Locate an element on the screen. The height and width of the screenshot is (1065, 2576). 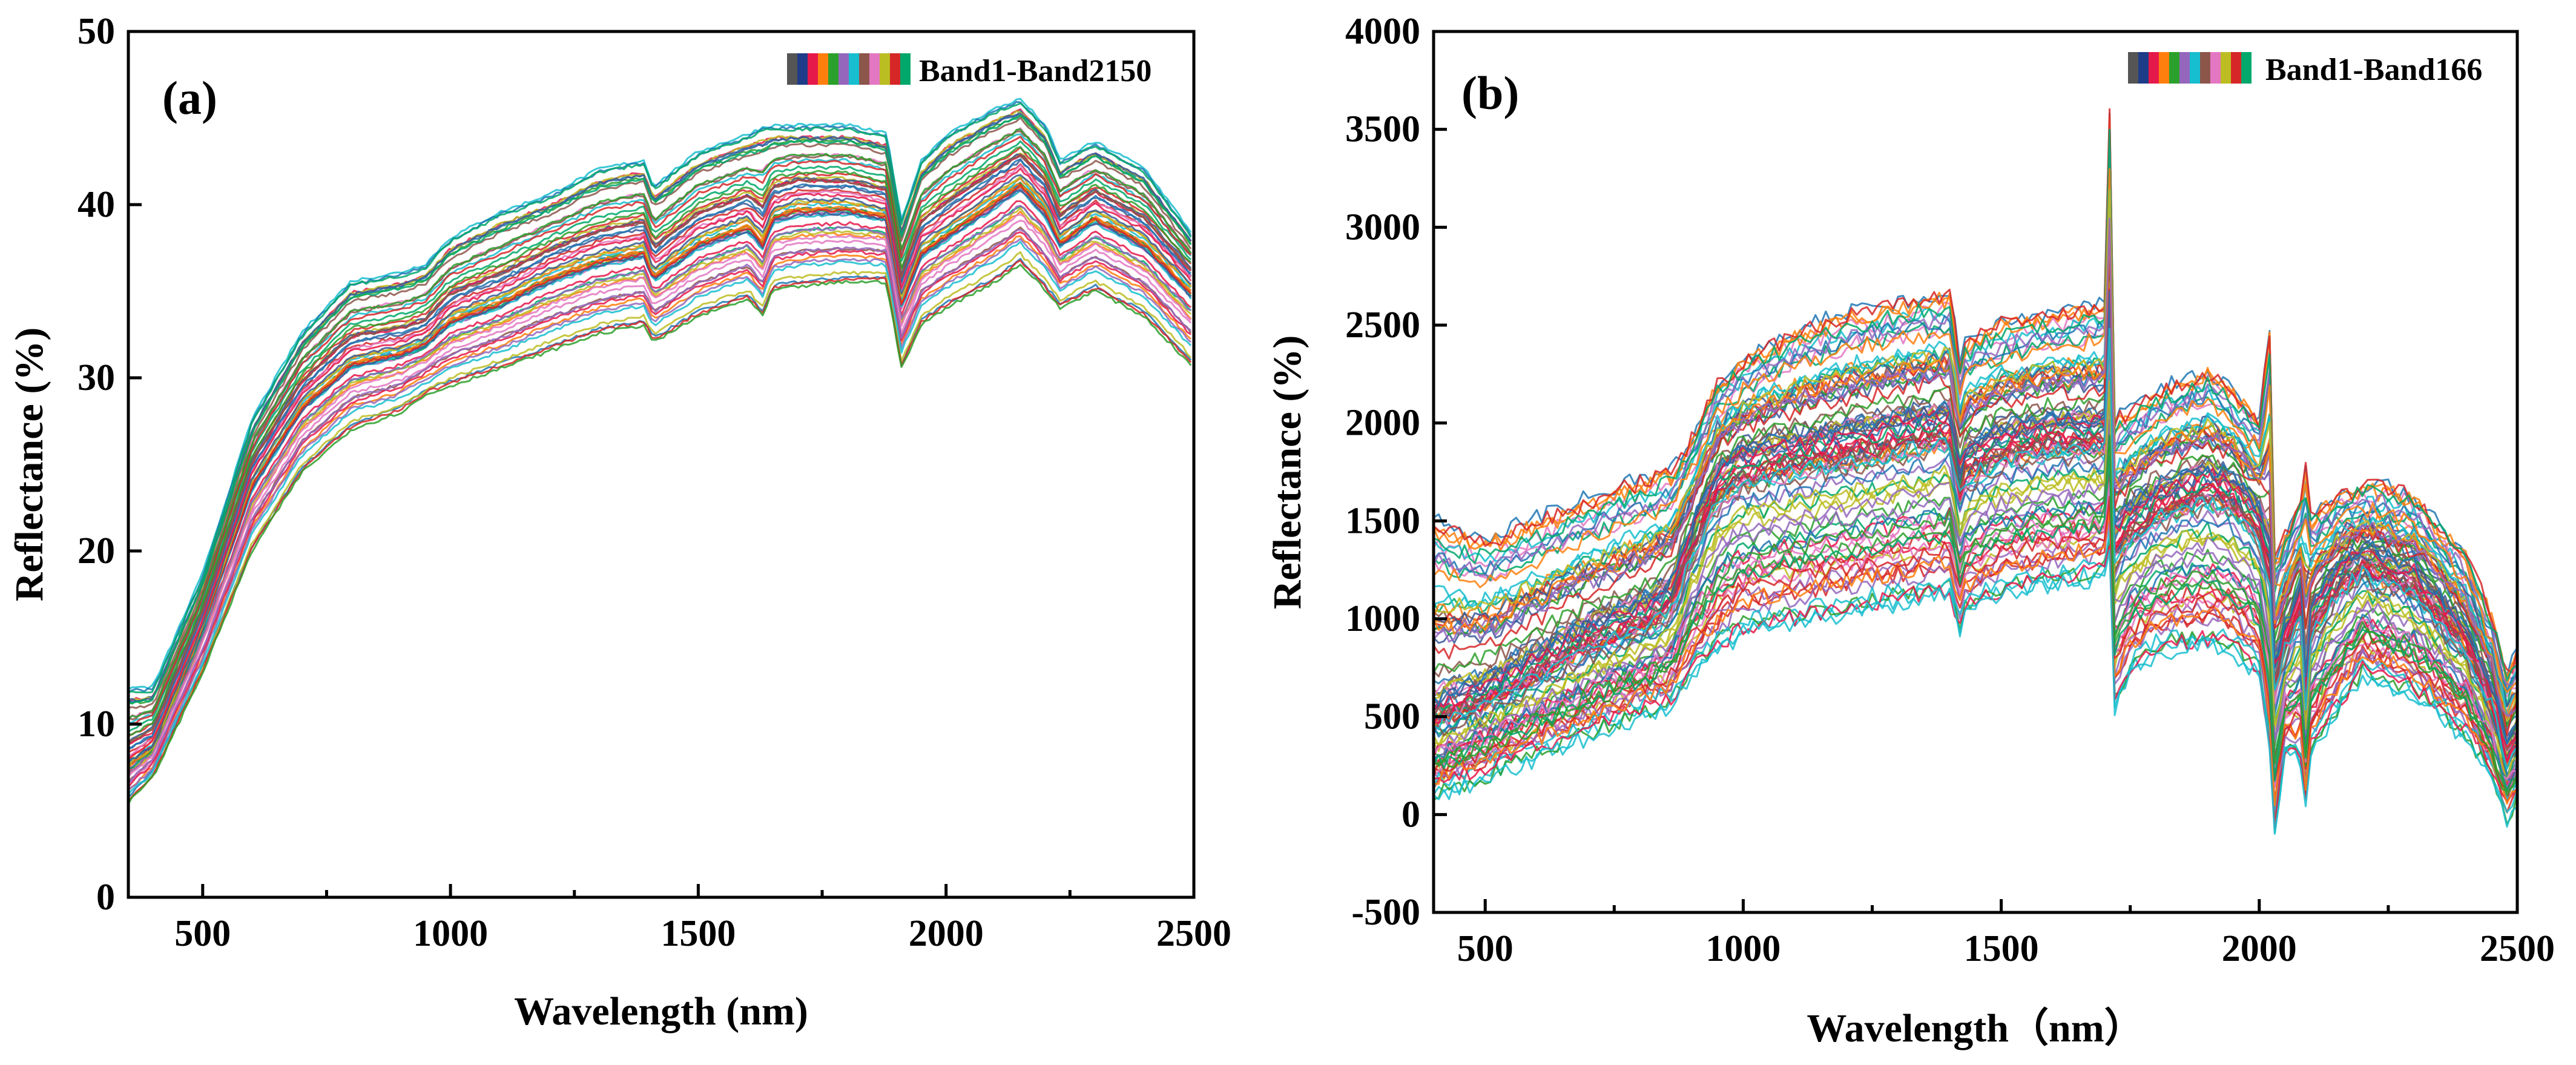
legend-a: Band1-Band2150 is located at coordinates (969, 70).